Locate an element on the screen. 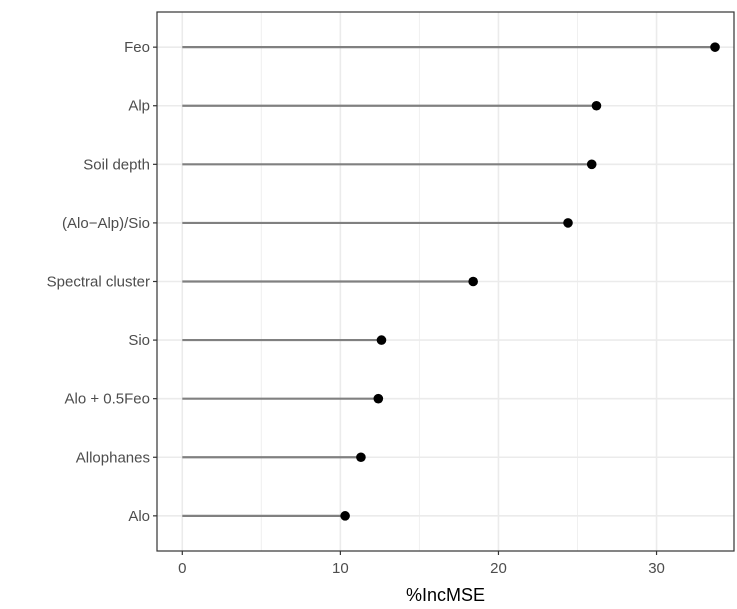 This screenshot has width=737, height=609. x-tick-label: 30 is located at coordinates (656, 568).